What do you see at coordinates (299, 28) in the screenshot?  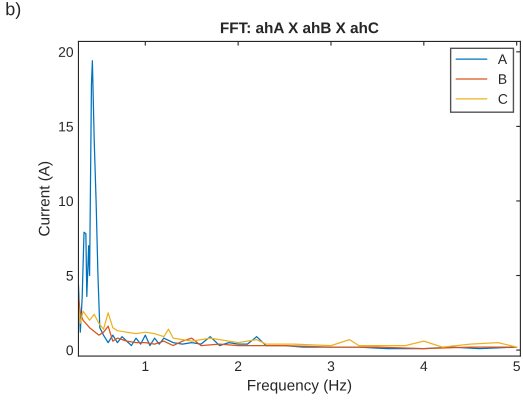 I see `chart-title: FFT: ahA X ahB X ahC` at bounding box center [299, 28].